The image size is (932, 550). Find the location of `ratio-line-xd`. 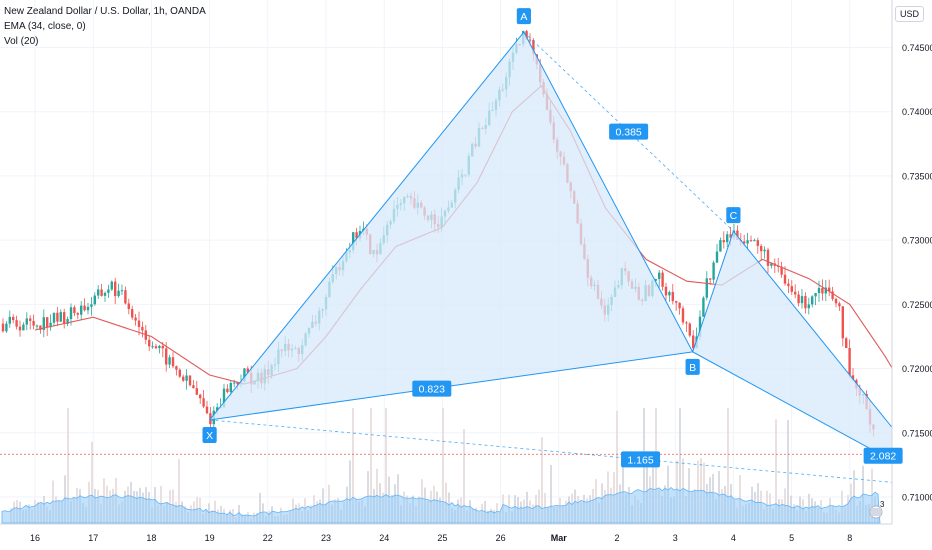

ratio-line-xd is located at coordinates (570, 453).